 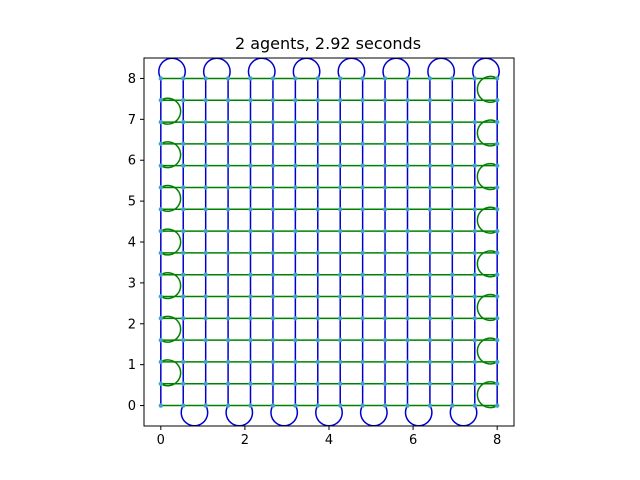 What do you see at coordinates (329, 440) in the screenshot?
I see `x-tick-label: 4` at bounding box center [329, 440].